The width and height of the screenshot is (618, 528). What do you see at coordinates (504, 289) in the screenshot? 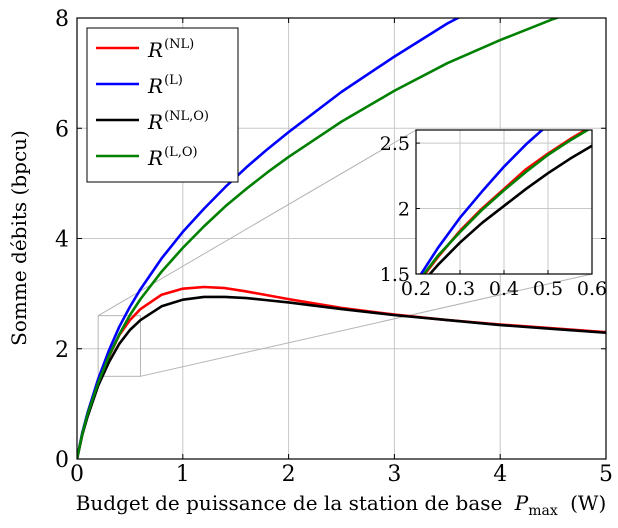
I see `inset-x-tick-label: 0.4` at bounding box center [504, 289].